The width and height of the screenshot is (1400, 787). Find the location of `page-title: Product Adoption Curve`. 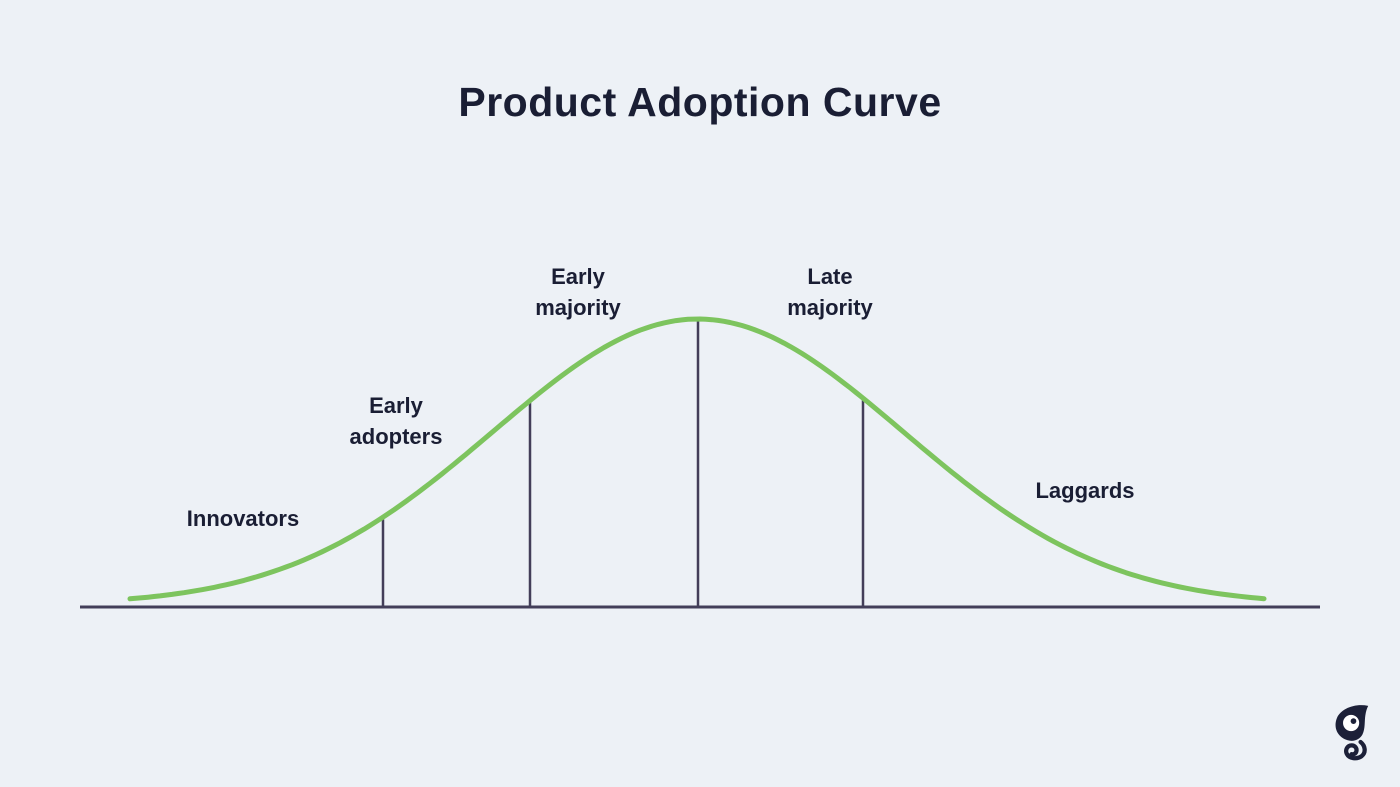

page-title: Product Adoption Curve is located at coordinates (700, 102).